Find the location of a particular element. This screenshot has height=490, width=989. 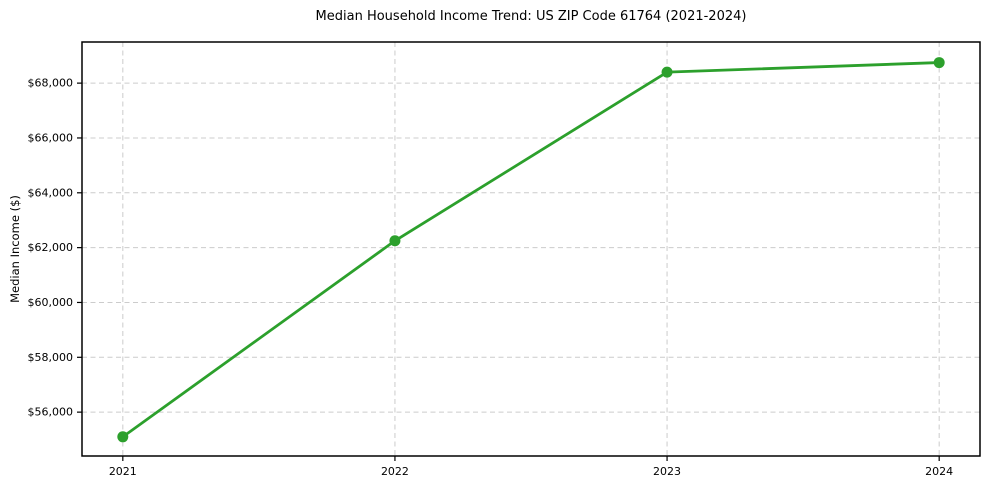

y-tick-label: $58,000 is located at coordinates (51, 357).